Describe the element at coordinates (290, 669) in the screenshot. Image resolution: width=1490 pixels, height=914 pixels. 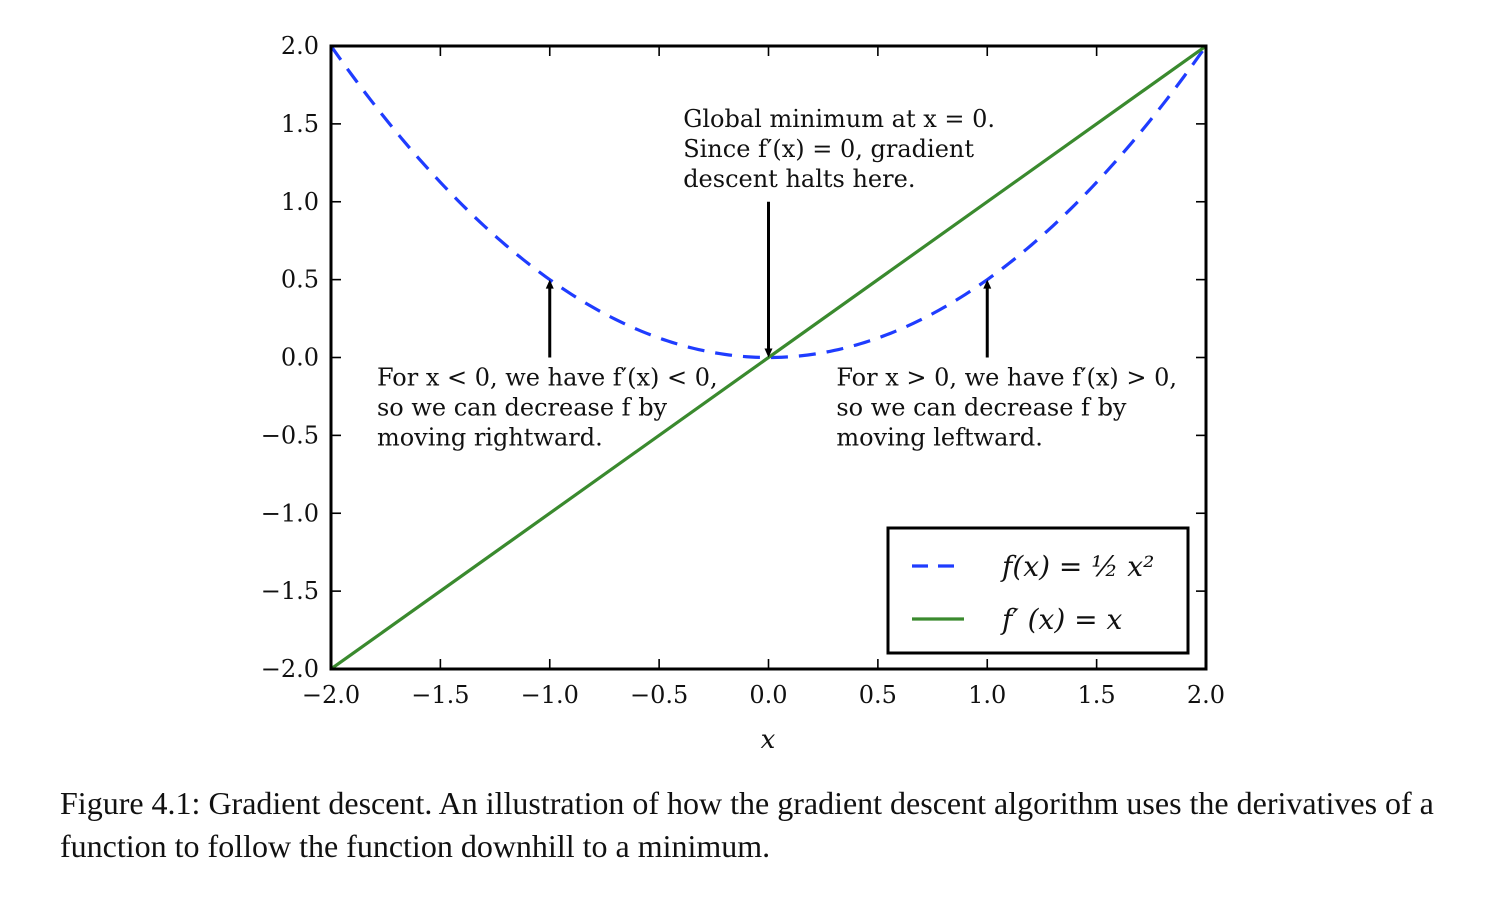
I see `y-tick-label: −2.0` at that location.